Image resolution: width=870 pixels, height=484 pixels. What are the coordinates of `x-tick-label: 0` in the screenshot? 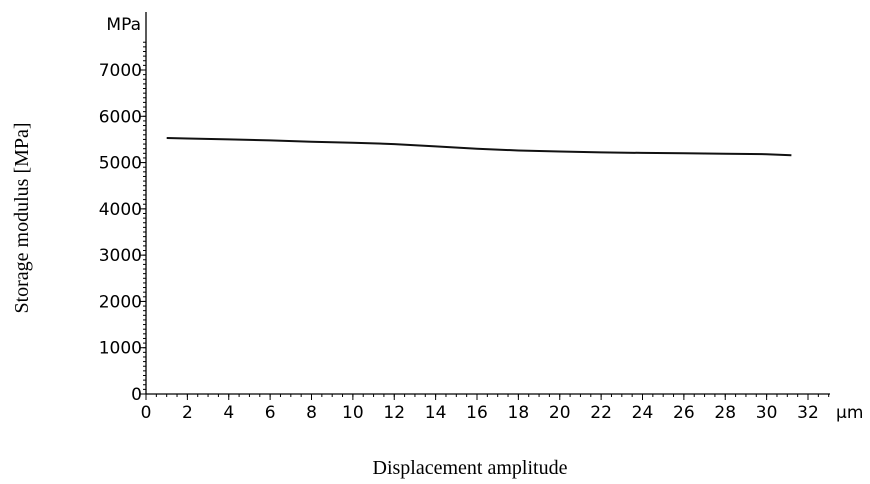 It's located at (146, 413).